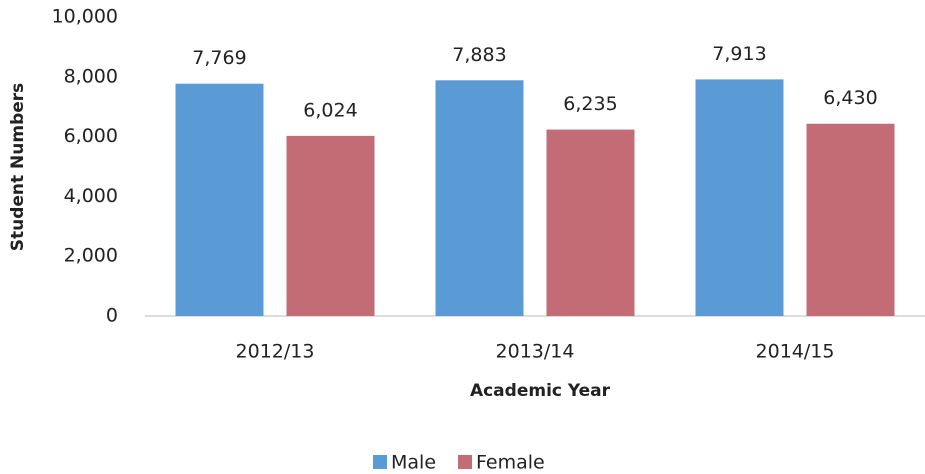 This screenshot has height=474, width=925. I want to click on data-label: 6,235, so click(590, 104).